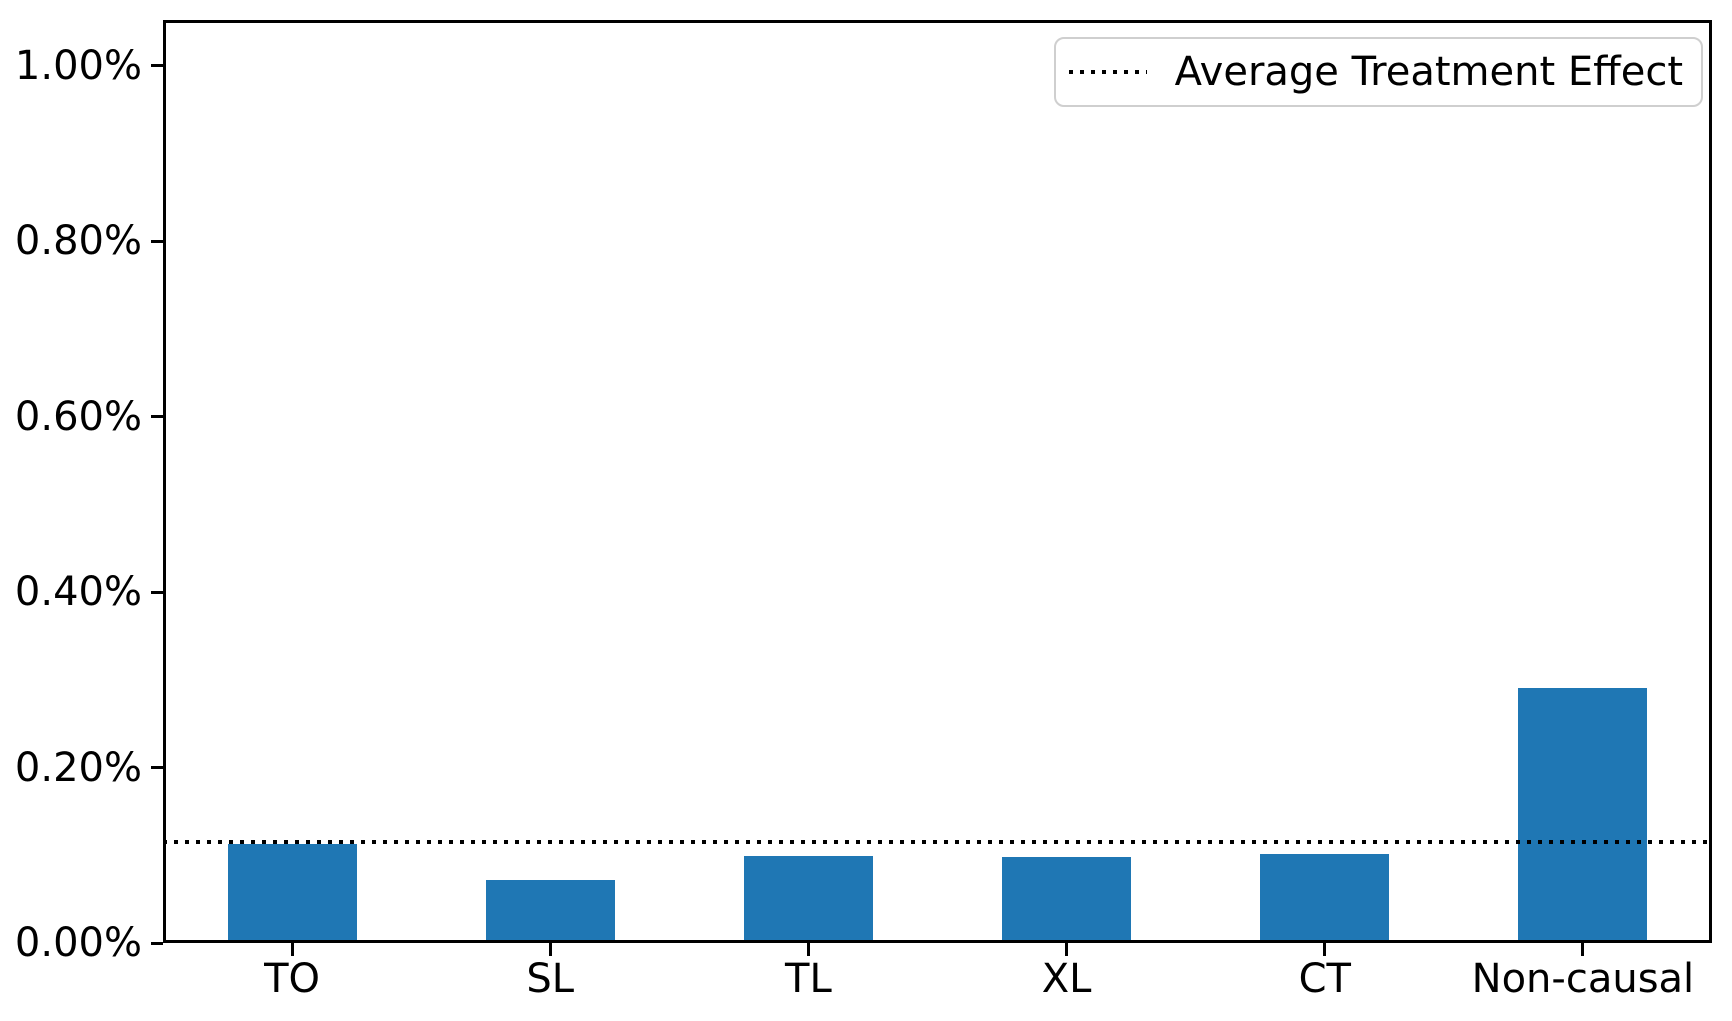 This screenshot has height=1021, width=1732. What do you see at coordinates (1067, 900) in the screenshot?
I see `bar-xl` at bounding box center [1067, 900].